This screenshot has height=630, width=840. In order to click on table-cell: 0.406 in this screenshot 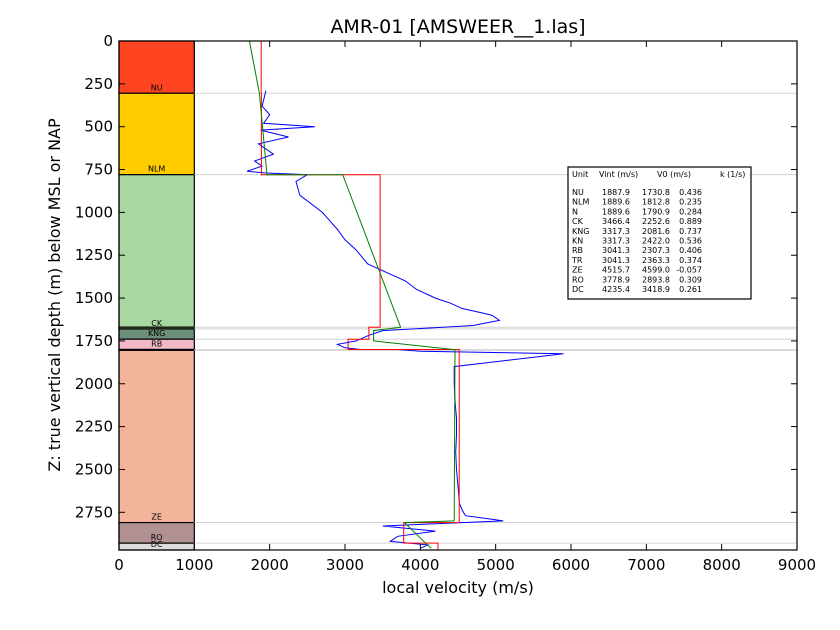, I will do `click(690, 250)`.